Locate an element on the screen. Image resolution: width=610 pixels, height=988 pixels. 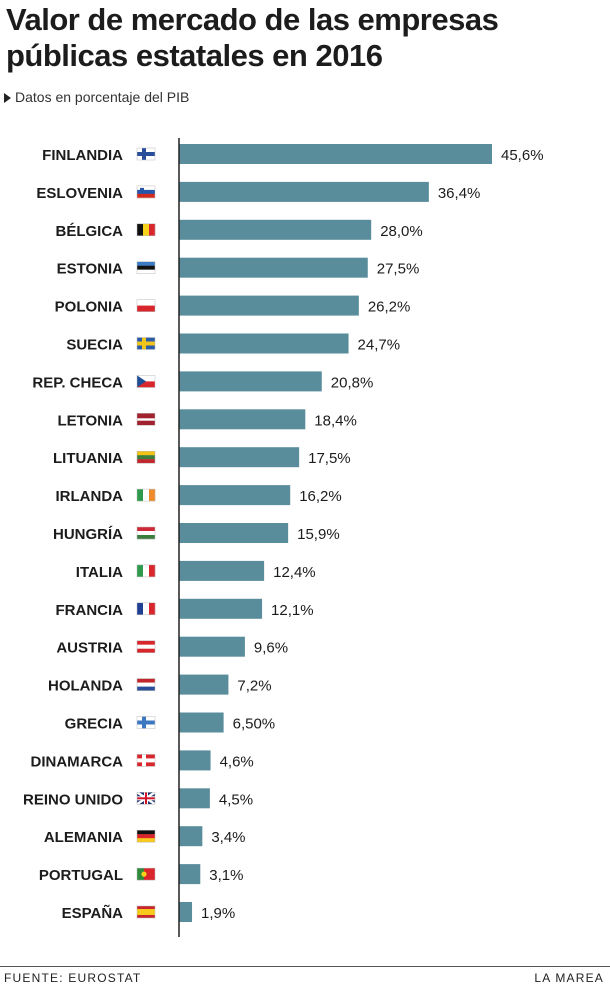
category-label: REINO UNIDO is located at coordinates (73, 799).